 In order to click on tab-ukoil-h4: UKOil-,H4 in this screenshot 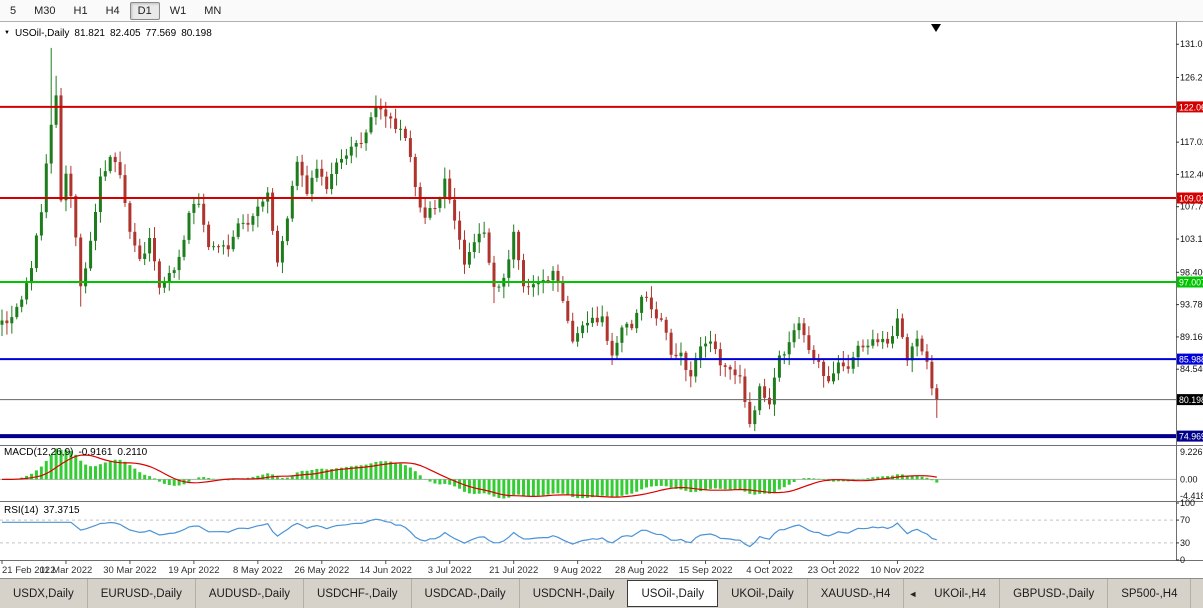, I will do `click(961, 593)`.